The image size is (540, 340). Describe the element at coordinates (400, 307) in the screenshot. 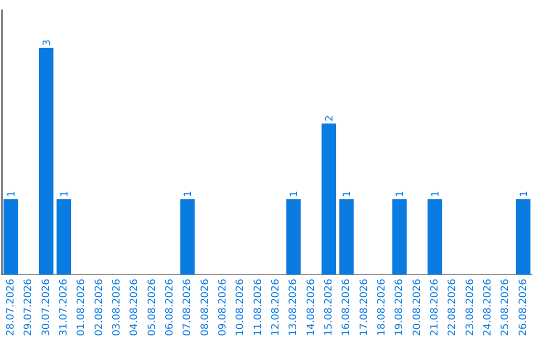

I see `x-tick-label: 19.08.2026` at that location.